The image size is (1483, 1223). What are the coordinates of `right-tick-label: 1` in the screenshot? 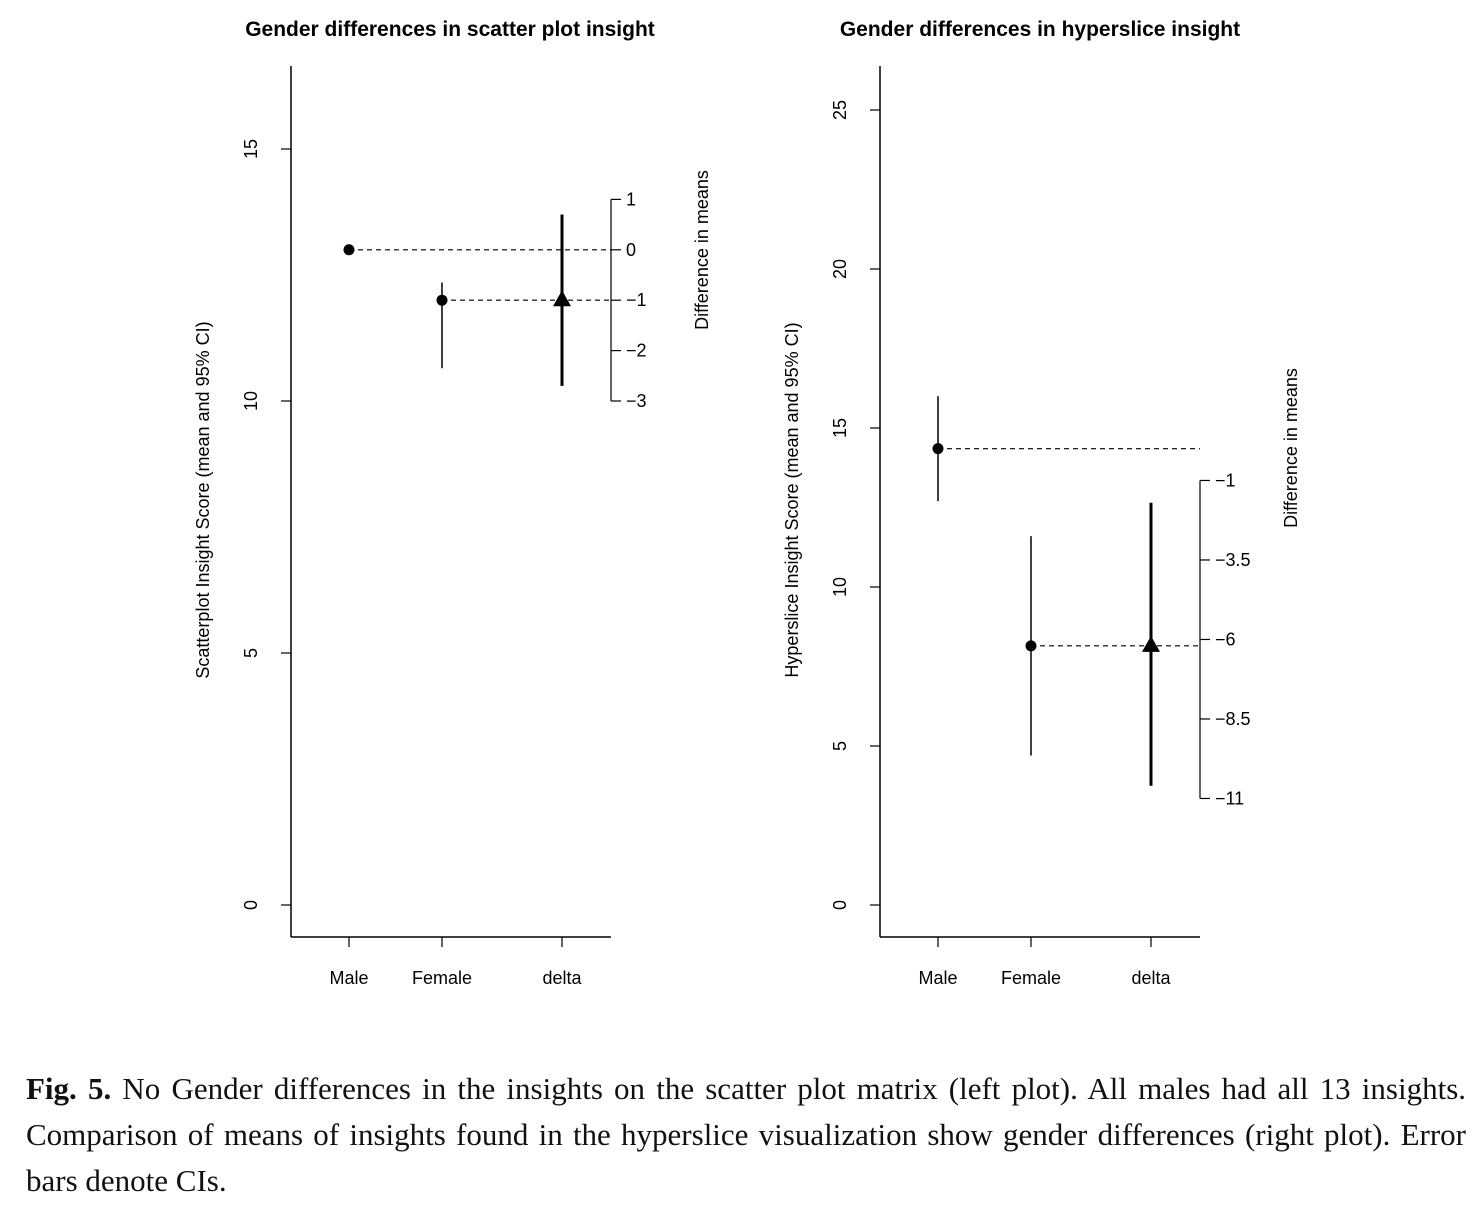 It's located at (631, 199).